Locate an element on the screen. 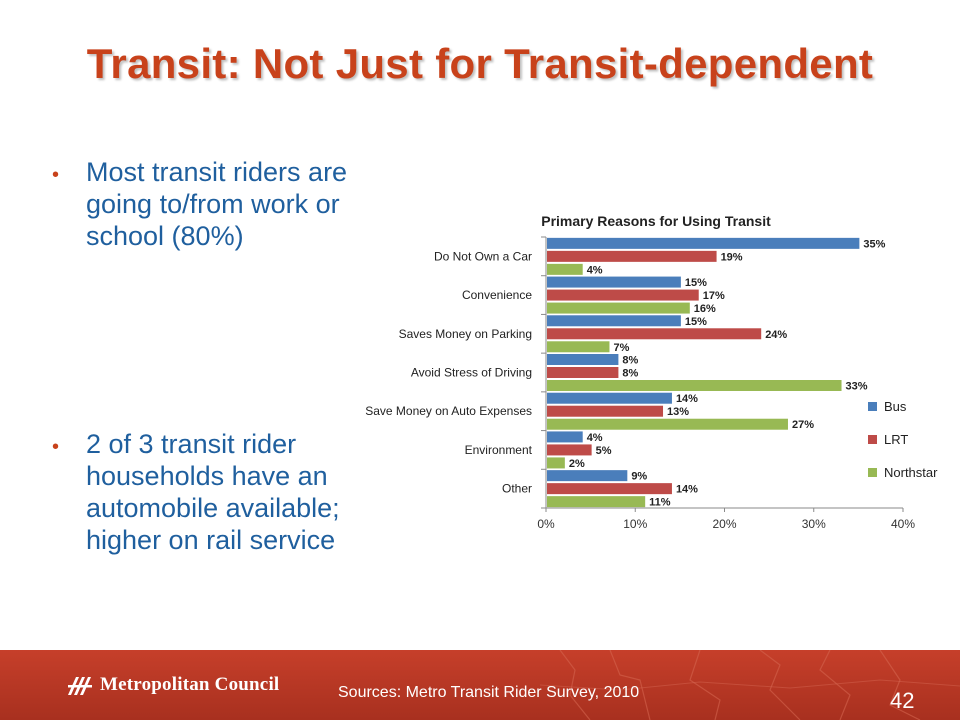 The width and height of the screenshot is (960, 720). data-label: 9% is located at coordinates (639, 477).